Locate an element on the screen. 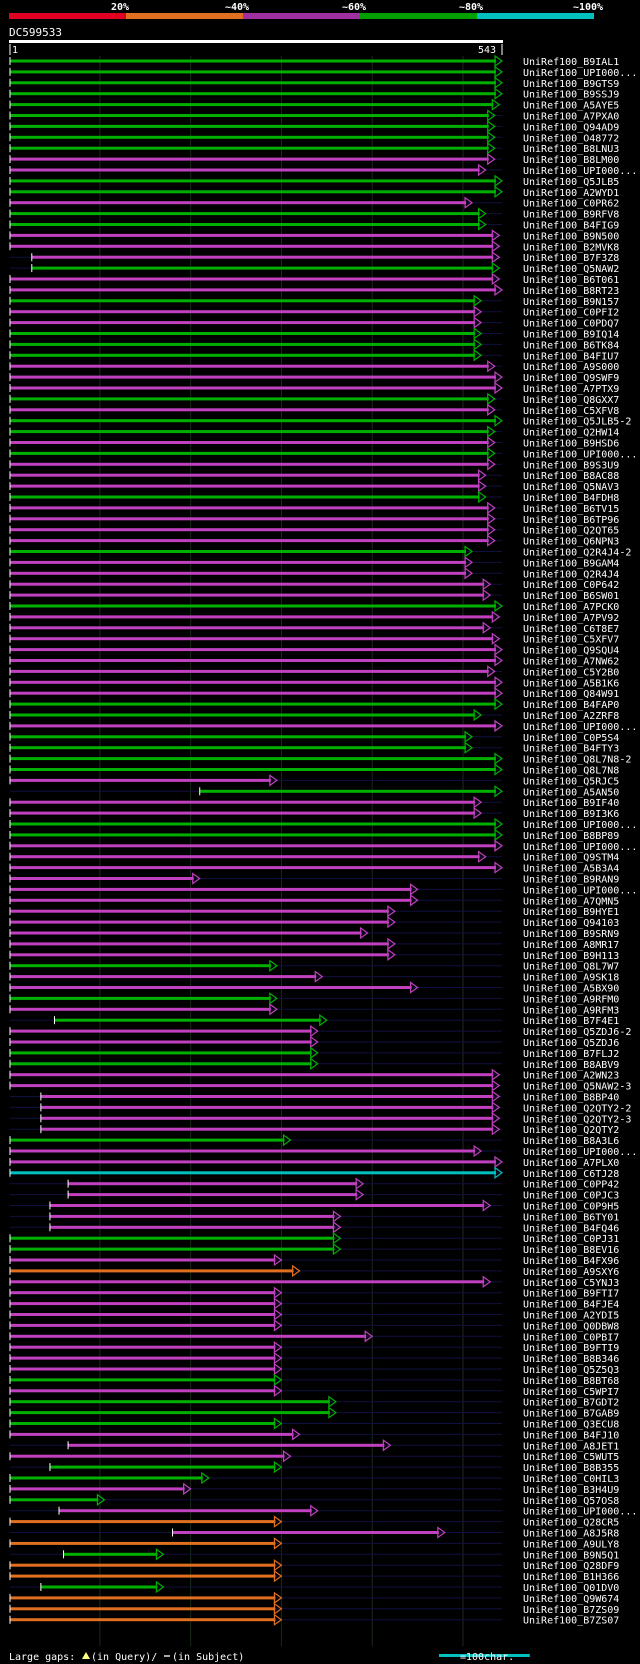  hit-label: UniRef100_B4FTY3 is located at coordinates (571, 749).